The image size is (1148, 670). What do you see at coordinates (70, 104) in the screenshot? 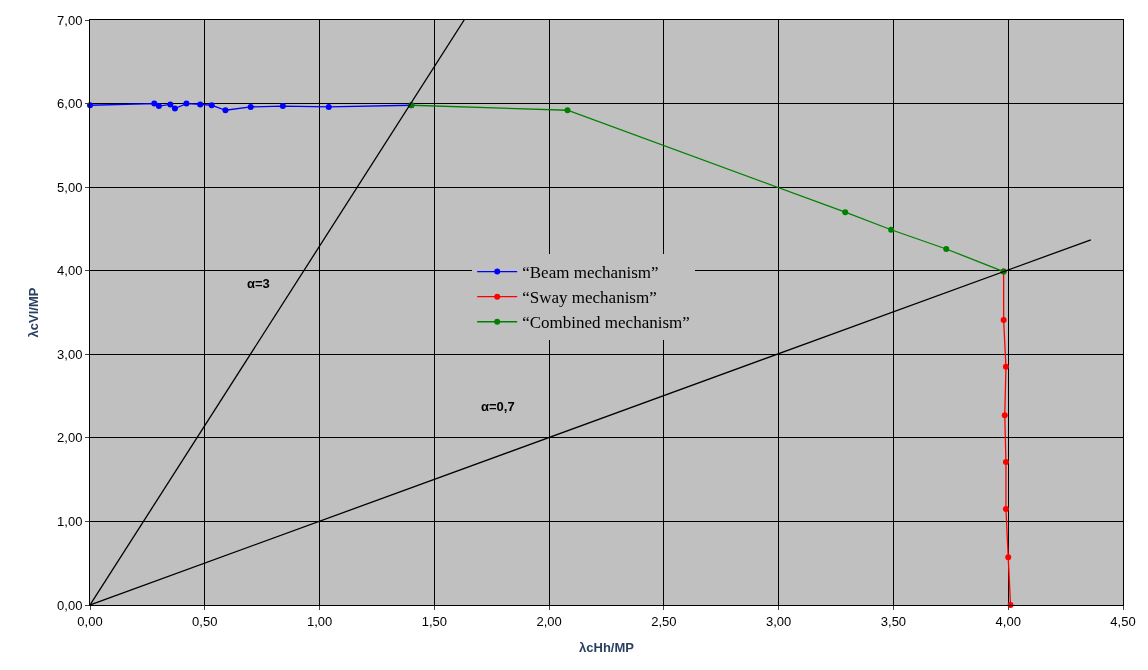
I see `y-tick-label: 6,00` at bounding box center [70, 104].